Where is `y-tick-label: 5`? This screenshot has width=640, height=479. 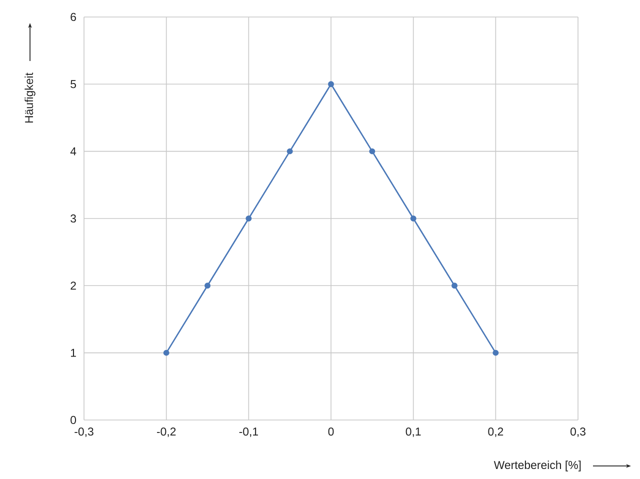 y-tick-label: 5 is located at coordinates (73, 84).